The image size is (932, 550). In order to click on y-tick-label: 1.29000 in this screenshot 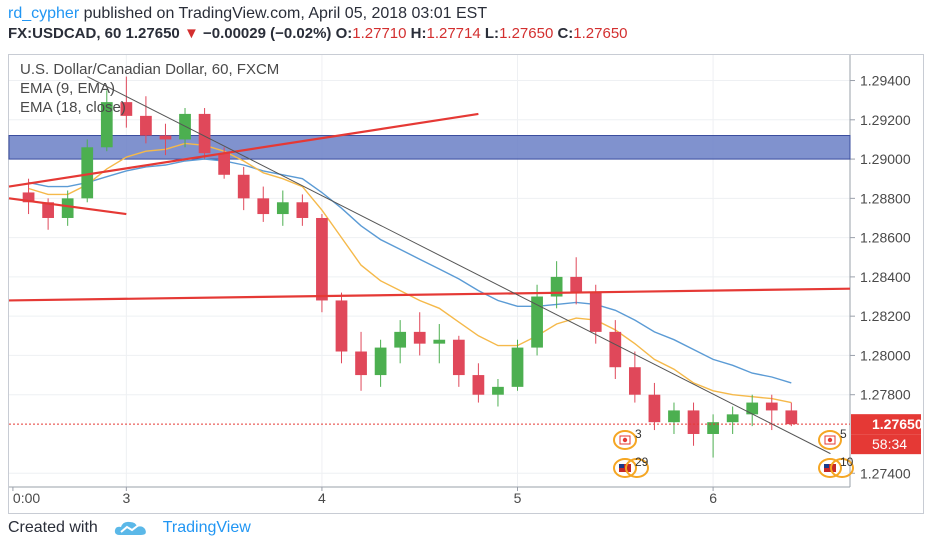, I will do `click(885, 159)`.